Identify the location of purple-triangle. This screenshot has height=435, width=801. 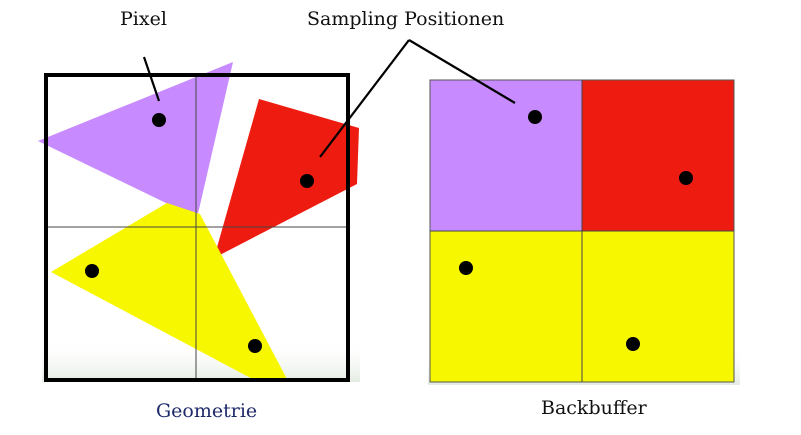
(135, 140).